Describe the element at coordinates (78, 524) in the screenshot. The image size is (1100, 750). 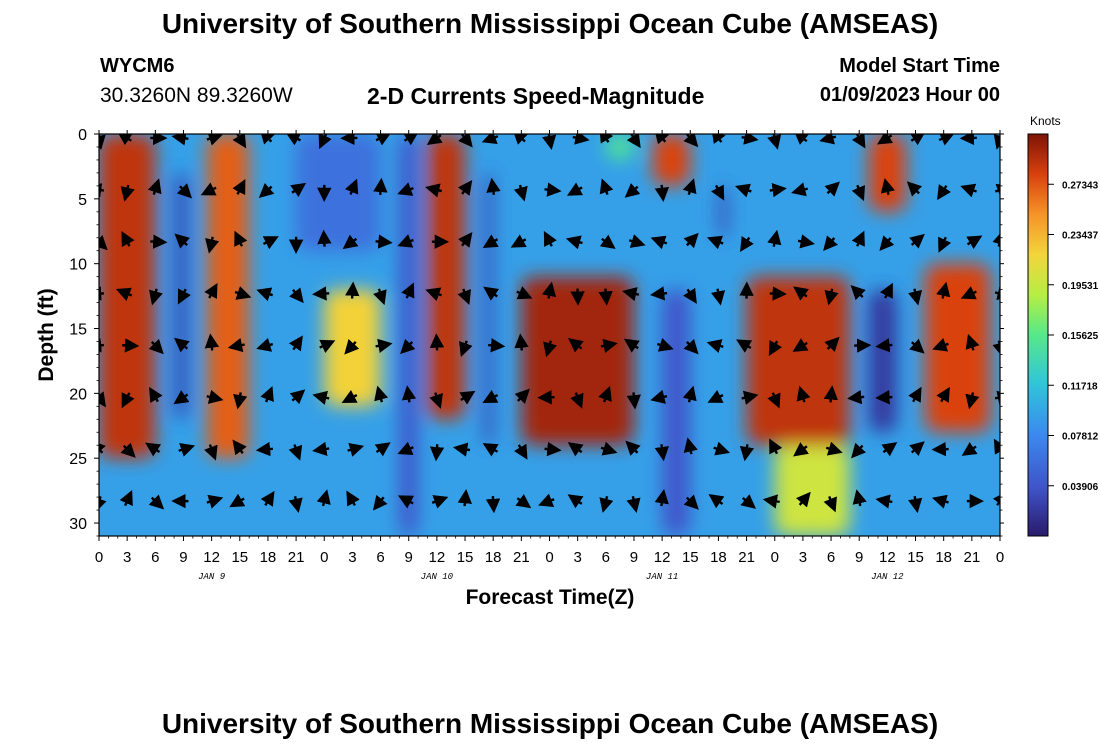
I see `y-tick-label: 30` at that location.